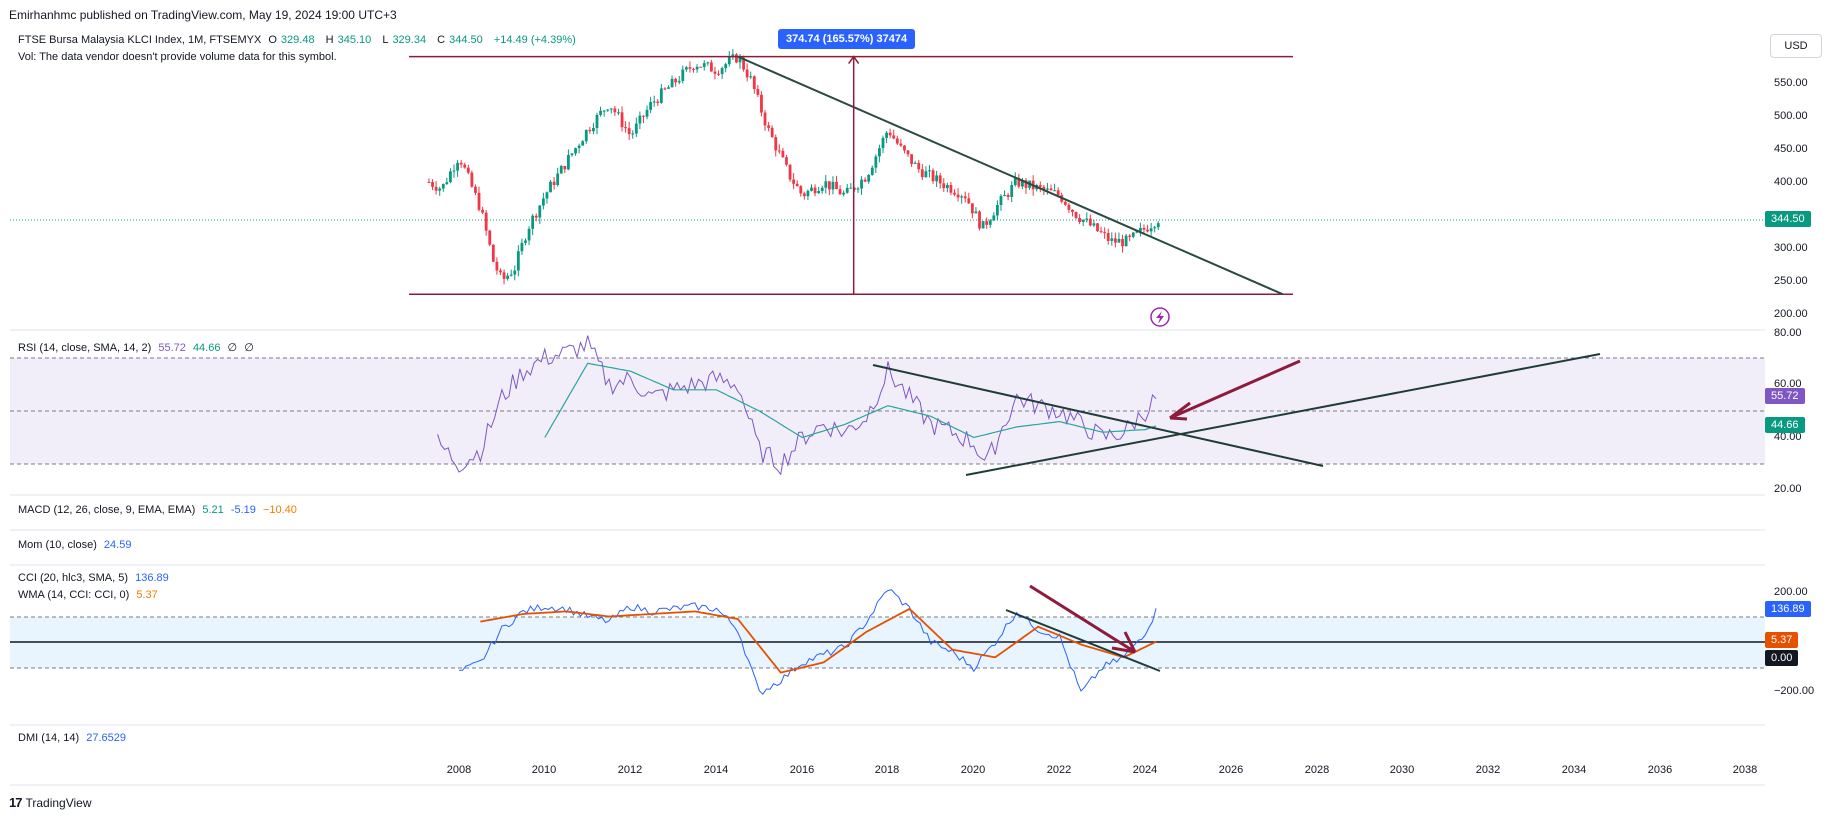 This screenshot has height=819, width=1835. Describe the element at coordinates (50, 802) in the screenshot. I see `footer-brand: 17 TradingView` at that location.